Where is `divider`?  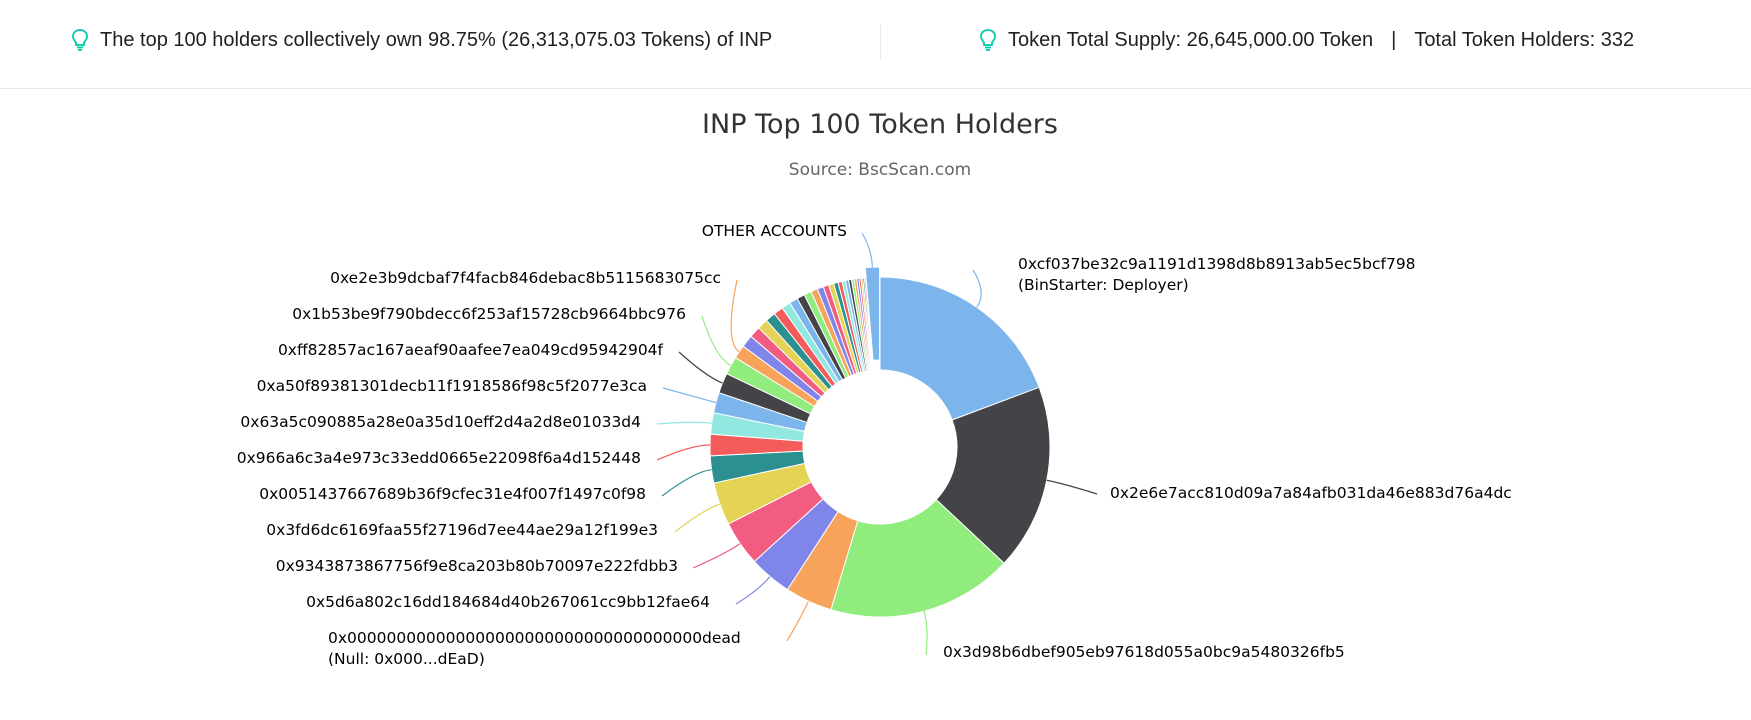
divider is located at coordinates (880, 42).